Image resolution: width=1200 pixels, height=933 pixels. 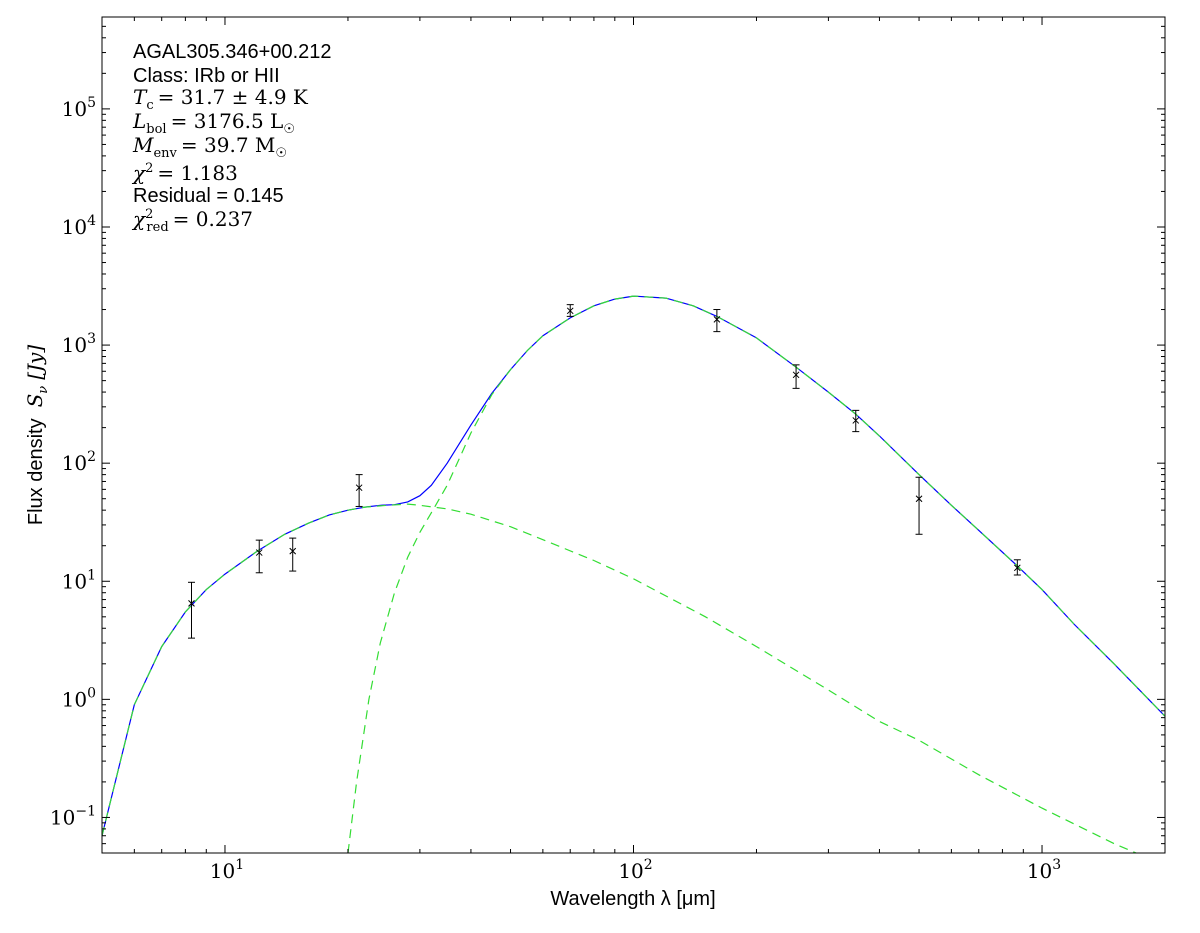 I want to click on y-tick-label: 10¹, so click(x=79, y=580).